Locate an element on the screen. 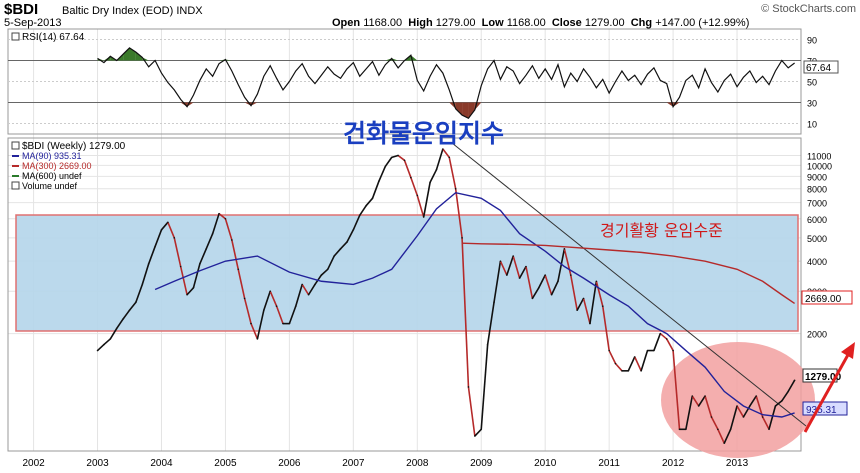 The height and width of the screenshot is (473, 860). price-tick-label: 7000 is located at coordinates (817, 204).